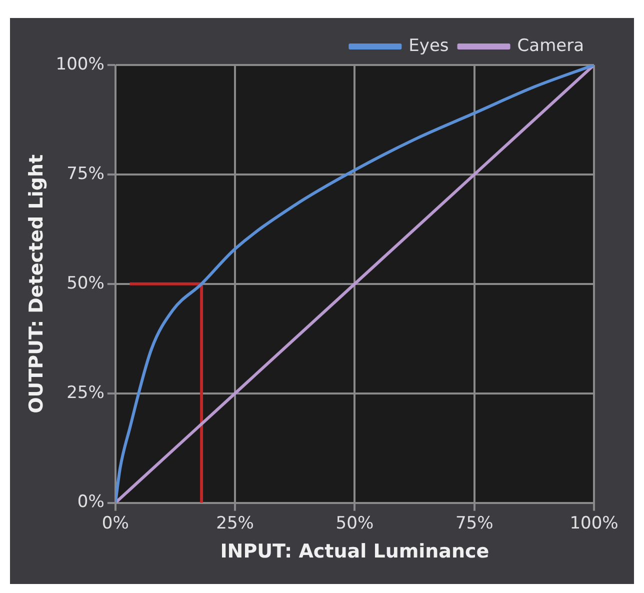 Image resolution: width=644 pixels, height=593 pixels. Describe the element at coordinates (36, 284) in the screenshot. I see `y-axis-title: OUTPUT: Detected Light` at that location.